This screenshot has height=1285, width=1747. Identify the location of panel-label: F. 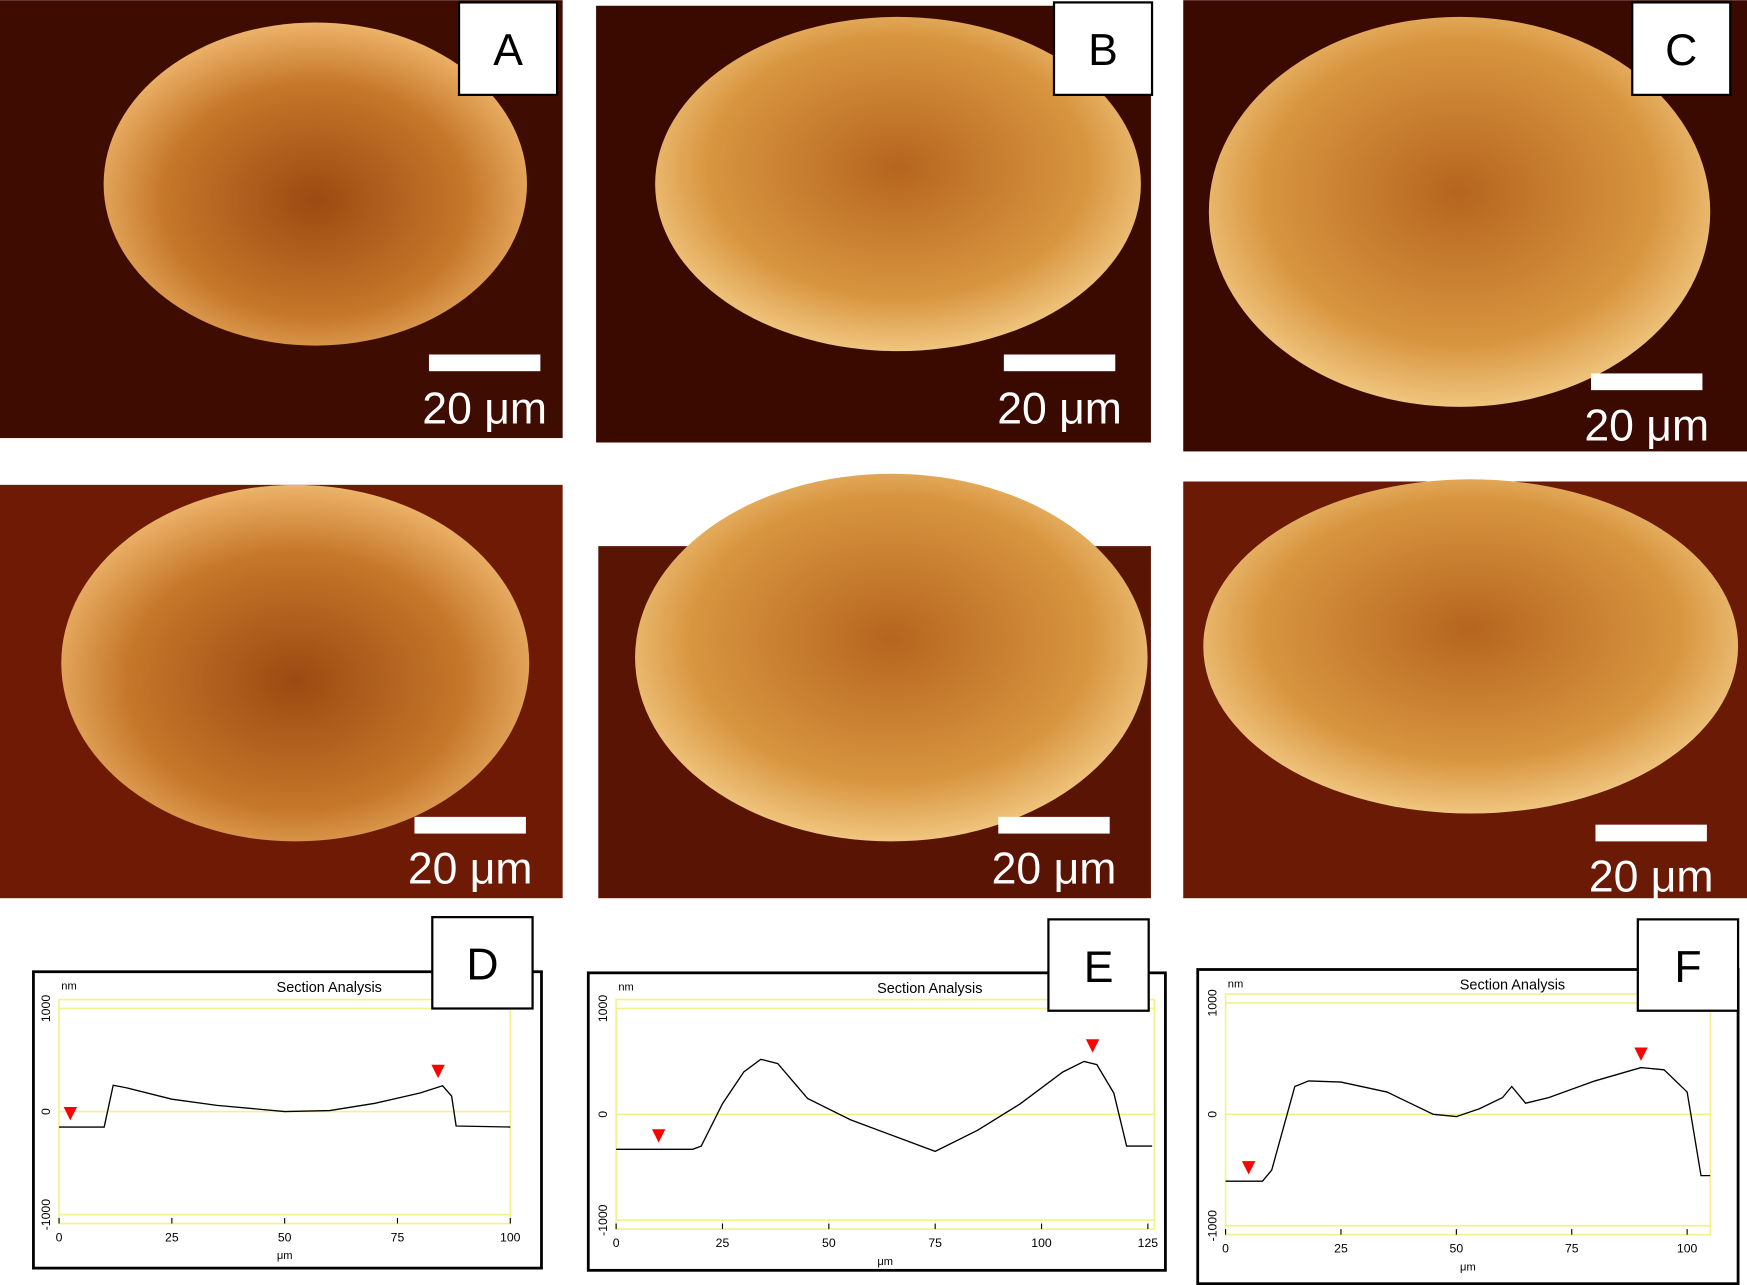
(1687, 967).